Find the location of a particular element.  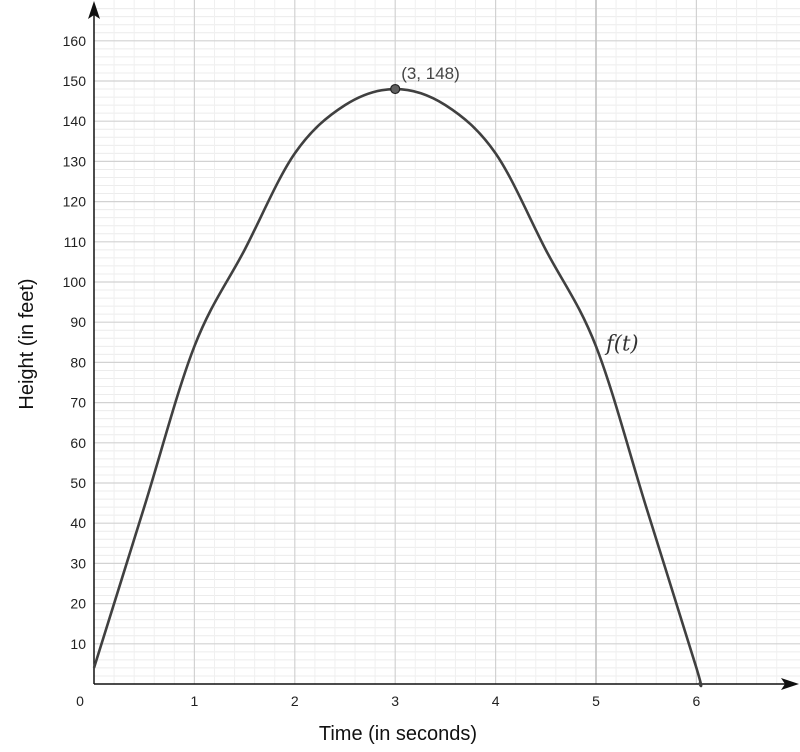

y-tick-label-160: 160 is located at coordinates (75, 41).